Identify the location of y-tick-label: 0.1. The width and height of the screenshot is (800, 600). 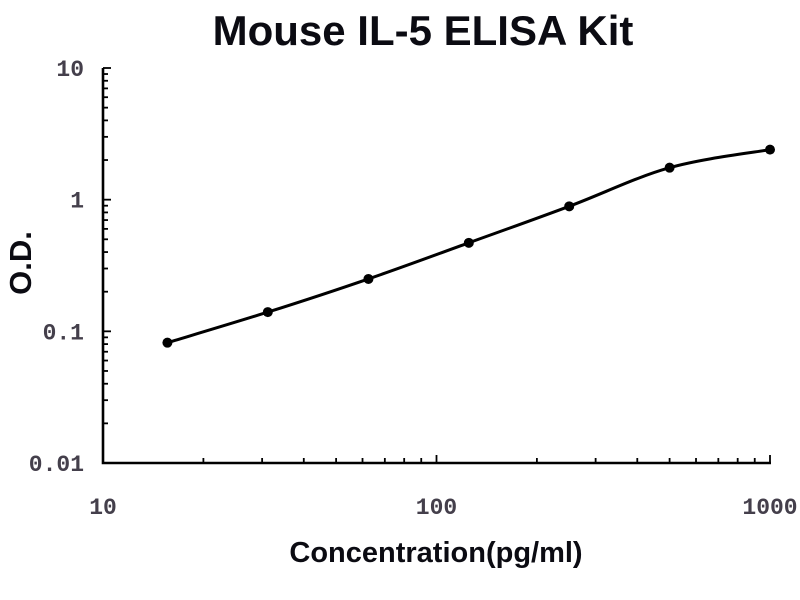
(63, 333).